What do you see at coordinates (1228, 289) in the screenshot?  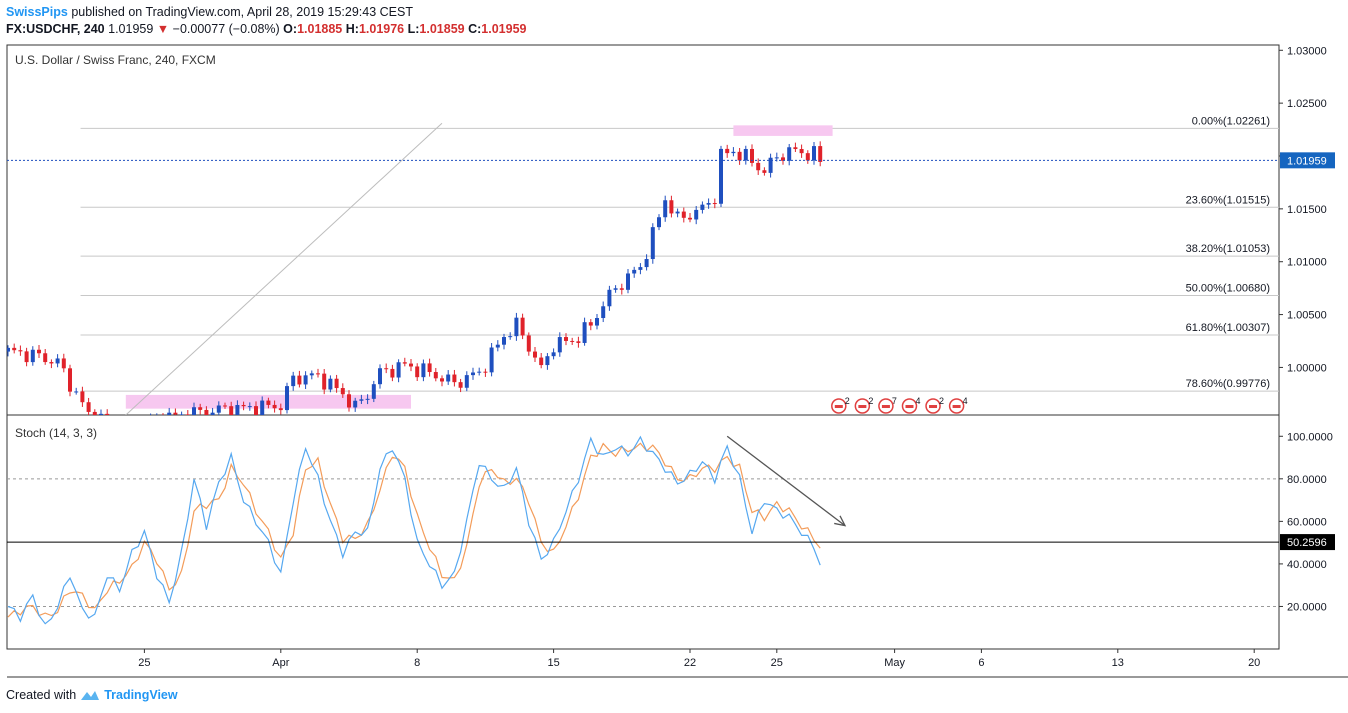 I see `fib-level-label: 50.00%(1.00680)` at bounding box center [1228, 289].